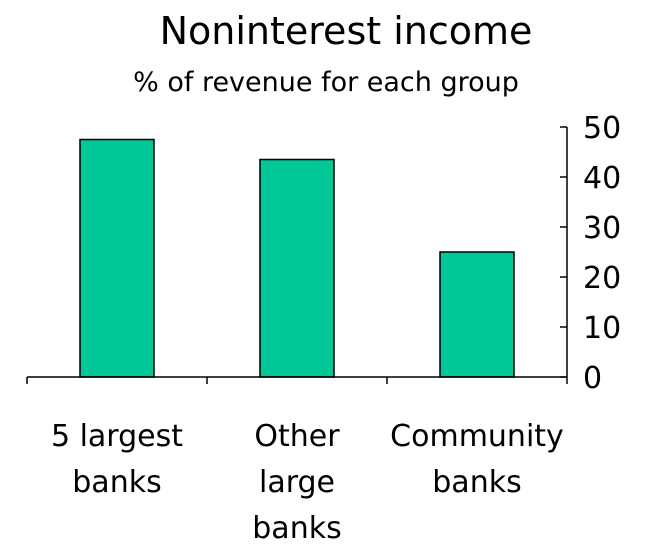  I want to click on category-label-1: Other large banks, so click(296, 482).